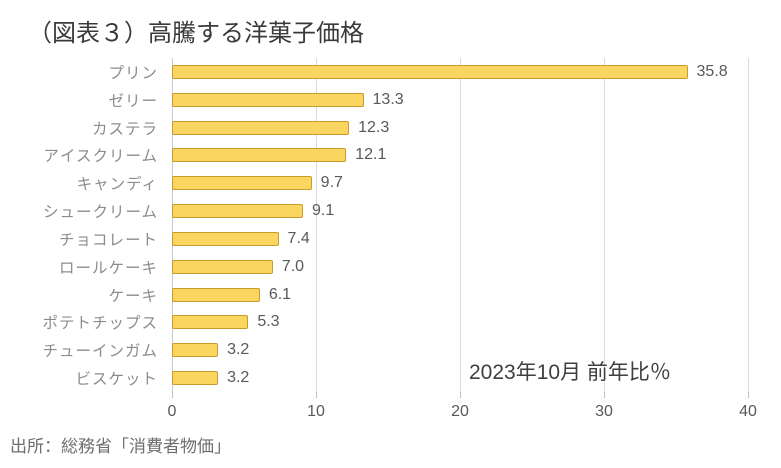 The image size is (781, 468). I want to click on bar-row: チョコレート 7.4, so click(390, 239).